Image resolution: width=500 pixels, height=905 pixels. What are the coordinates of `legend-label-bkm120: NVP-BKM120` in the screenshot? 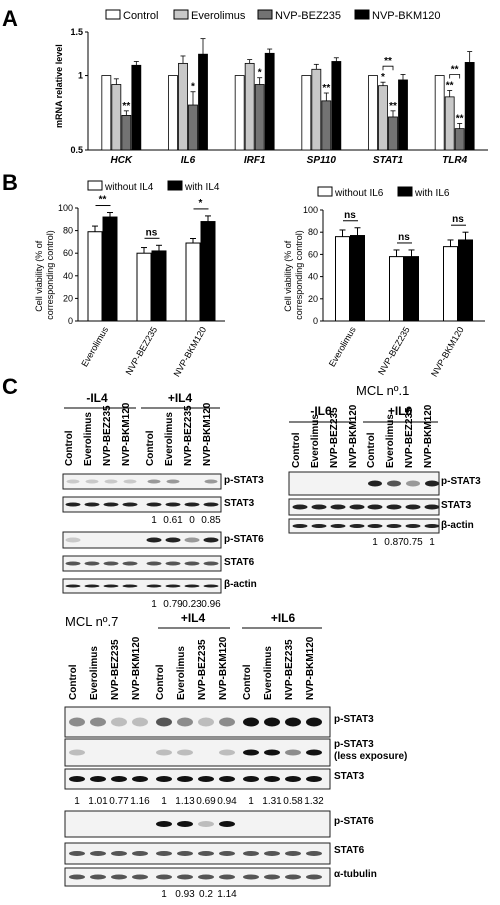 It's located at (406, 16).